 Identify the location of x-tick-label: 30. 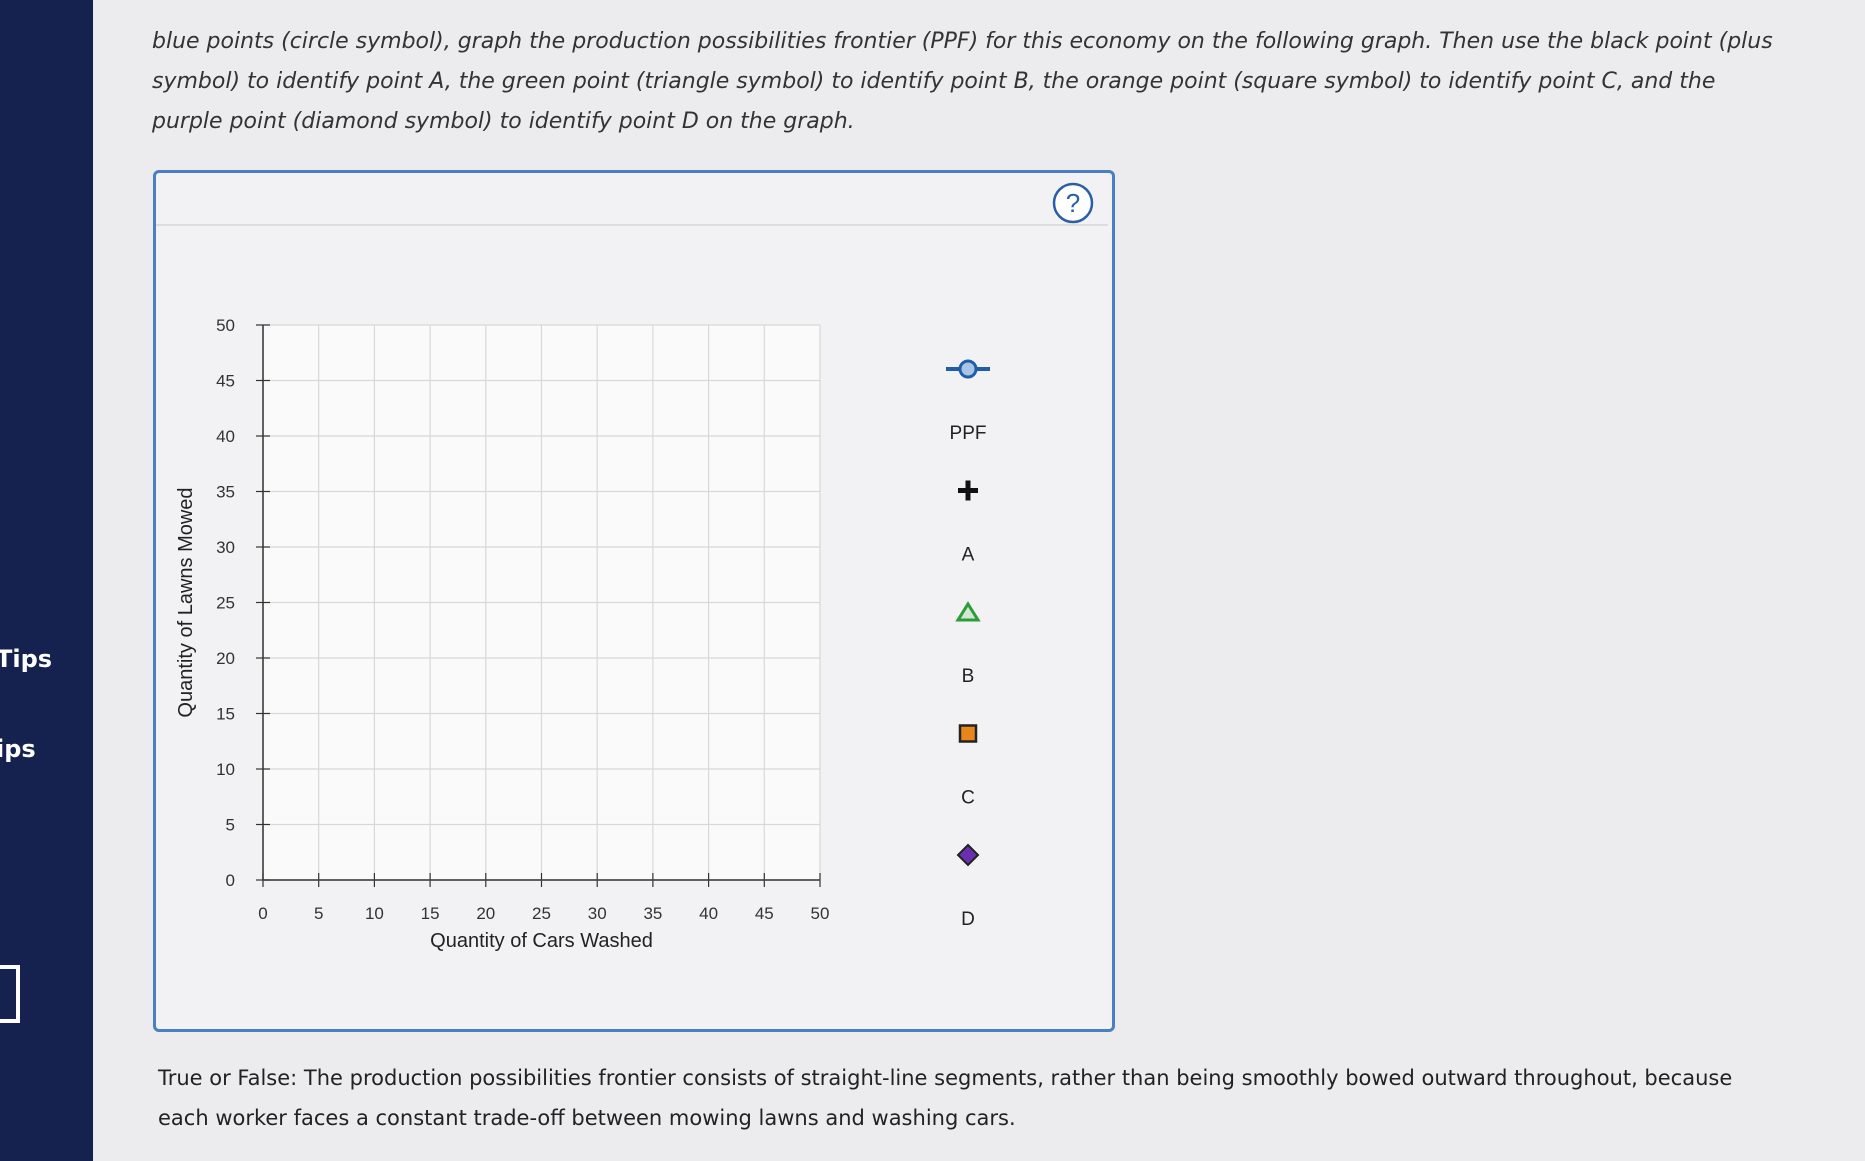
(597, 913).